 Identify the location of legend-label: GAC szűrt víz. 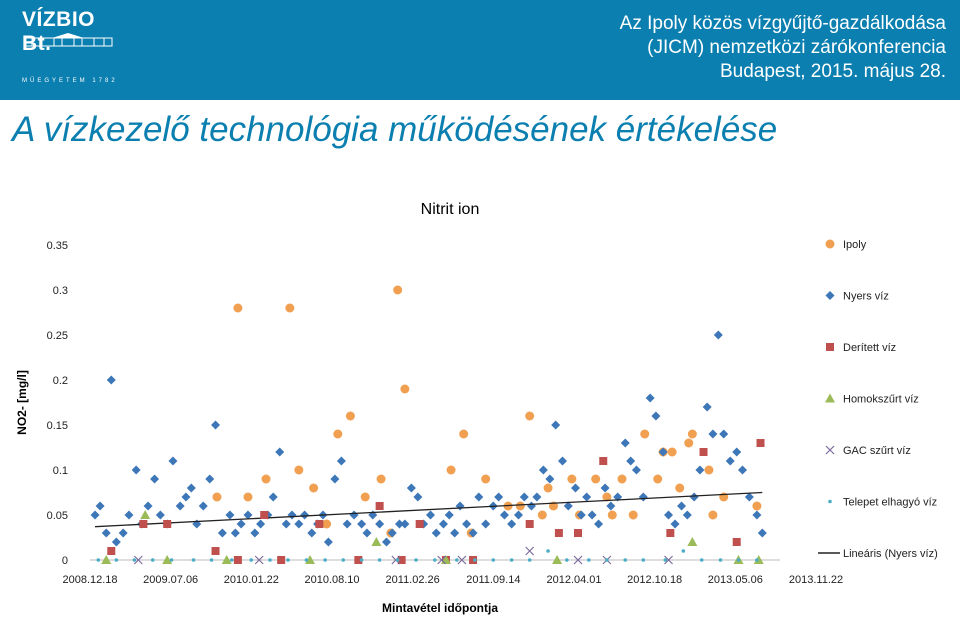
(877, 451).